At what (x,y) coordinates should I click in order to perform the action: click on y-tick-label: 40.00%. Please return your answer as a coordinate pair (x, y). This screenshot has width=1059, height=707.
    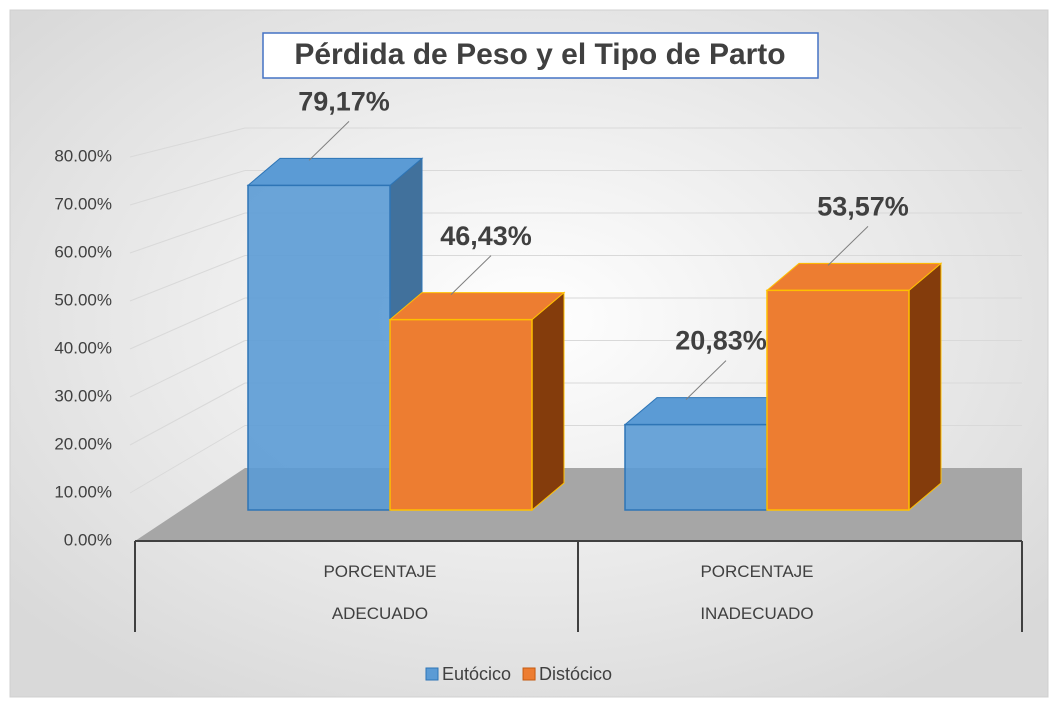
    Looking at the image, I should click on (83, 347).